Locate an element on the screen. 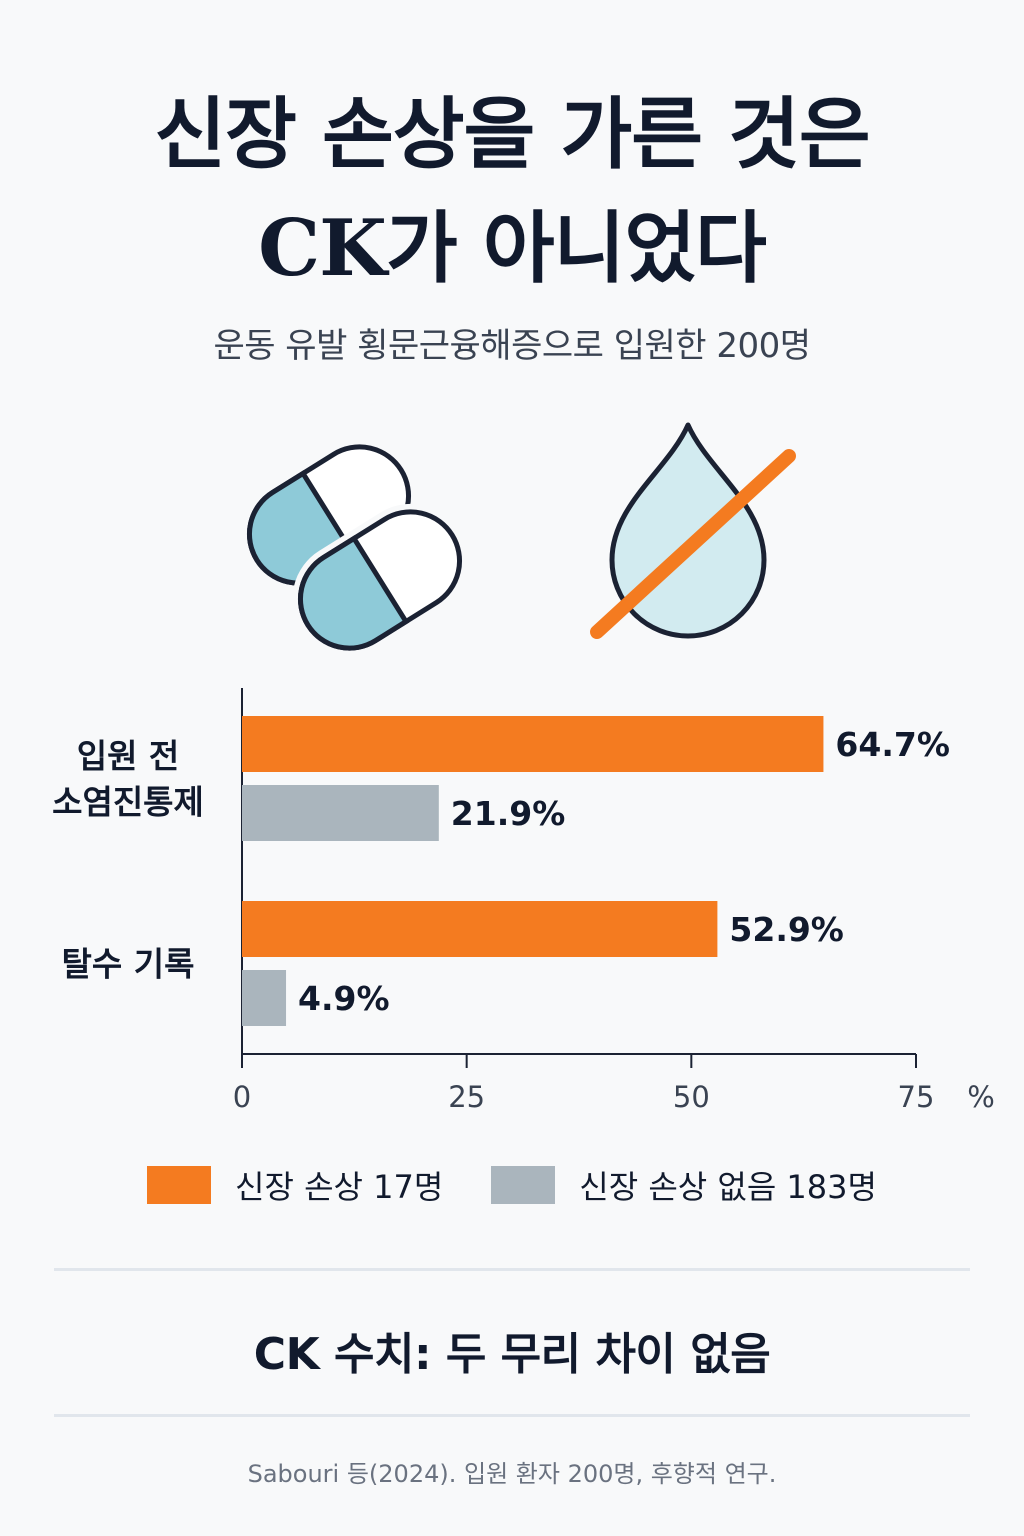 This screenshot has width=1024, height=1536. conclusion-text: CK 수치: 두 무리 차이 없음 is located at coordinates (512, 1354).